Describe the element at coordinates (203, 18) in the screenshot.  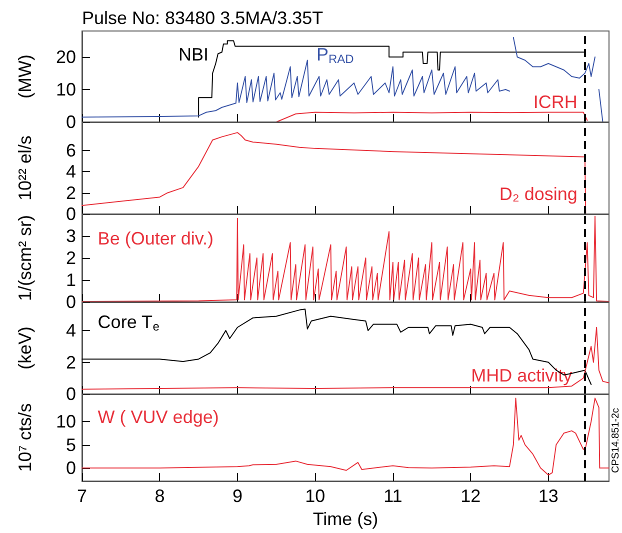
I see `chart-title: Pulse No: 83480 3.5MA/3.35T` at that location.